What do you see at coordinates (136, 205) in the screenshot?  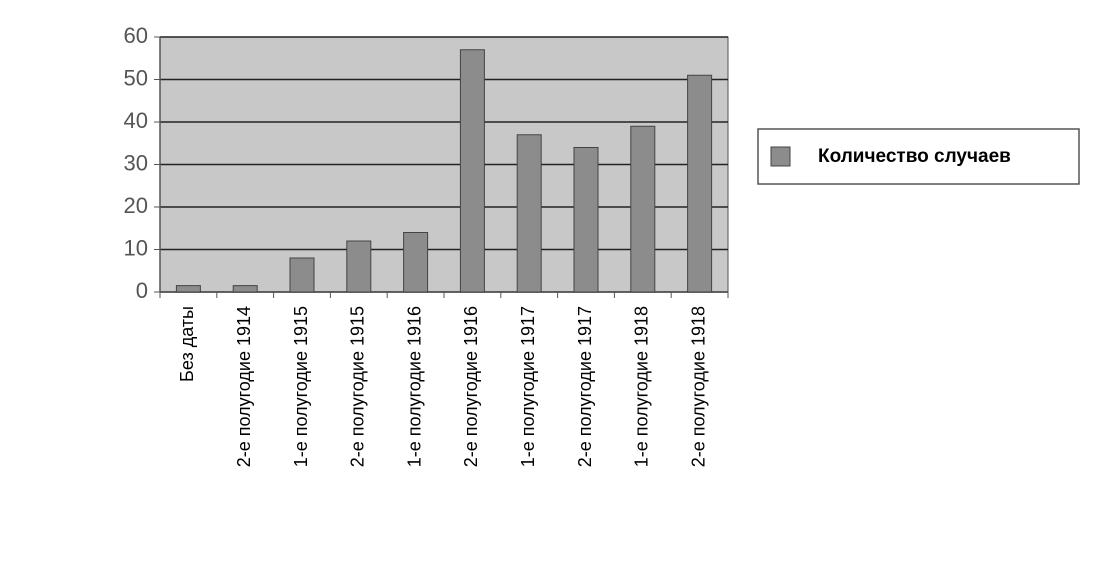 I see `y-tick-label: 20` at bounding box center [136, 205].